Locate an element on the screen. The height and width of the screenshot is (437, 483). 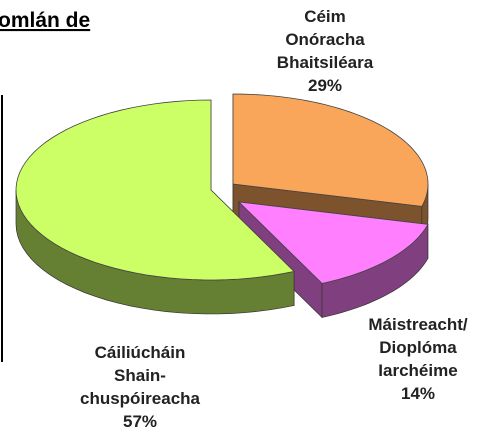
slice-label: Céim is located at coordinates (325, 16).